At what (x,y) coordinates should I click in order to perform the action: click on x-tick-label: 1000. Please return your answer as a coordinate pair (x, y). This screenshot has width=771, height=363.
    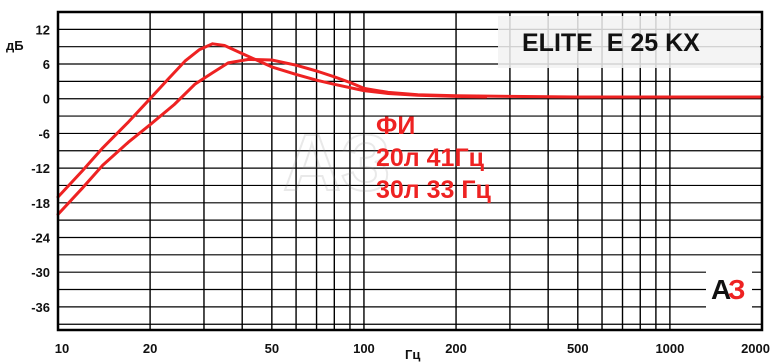
    Looking at the image, I should click on (669, 348).